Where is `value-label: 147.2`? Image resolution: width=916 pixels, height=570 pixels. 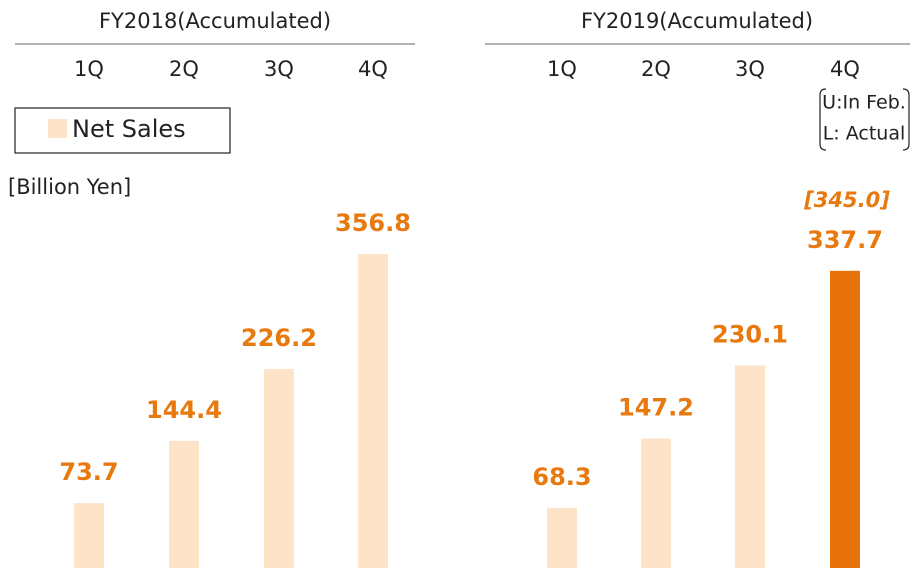 value-label: 147.2 is located at coordinates (656, 407).